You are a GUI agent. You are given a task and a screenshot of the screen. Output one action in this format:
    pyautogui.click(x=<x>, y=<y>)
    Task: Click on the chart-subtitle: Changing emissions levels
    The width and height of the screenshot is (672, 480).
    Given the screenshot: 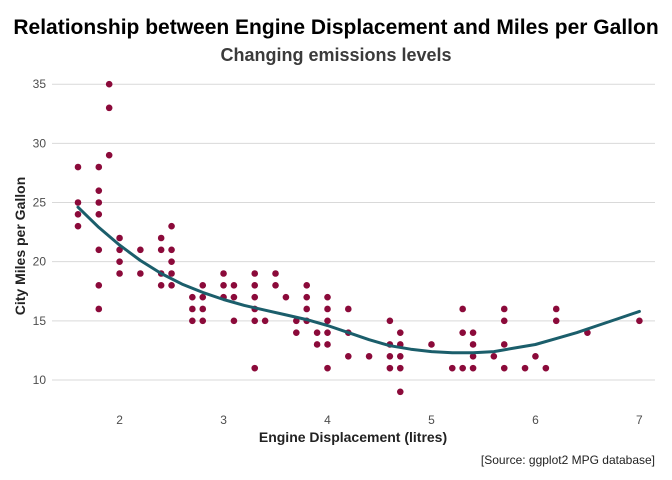 What is the action you would take?
    pyautogui.click(x=335, y=55)
    